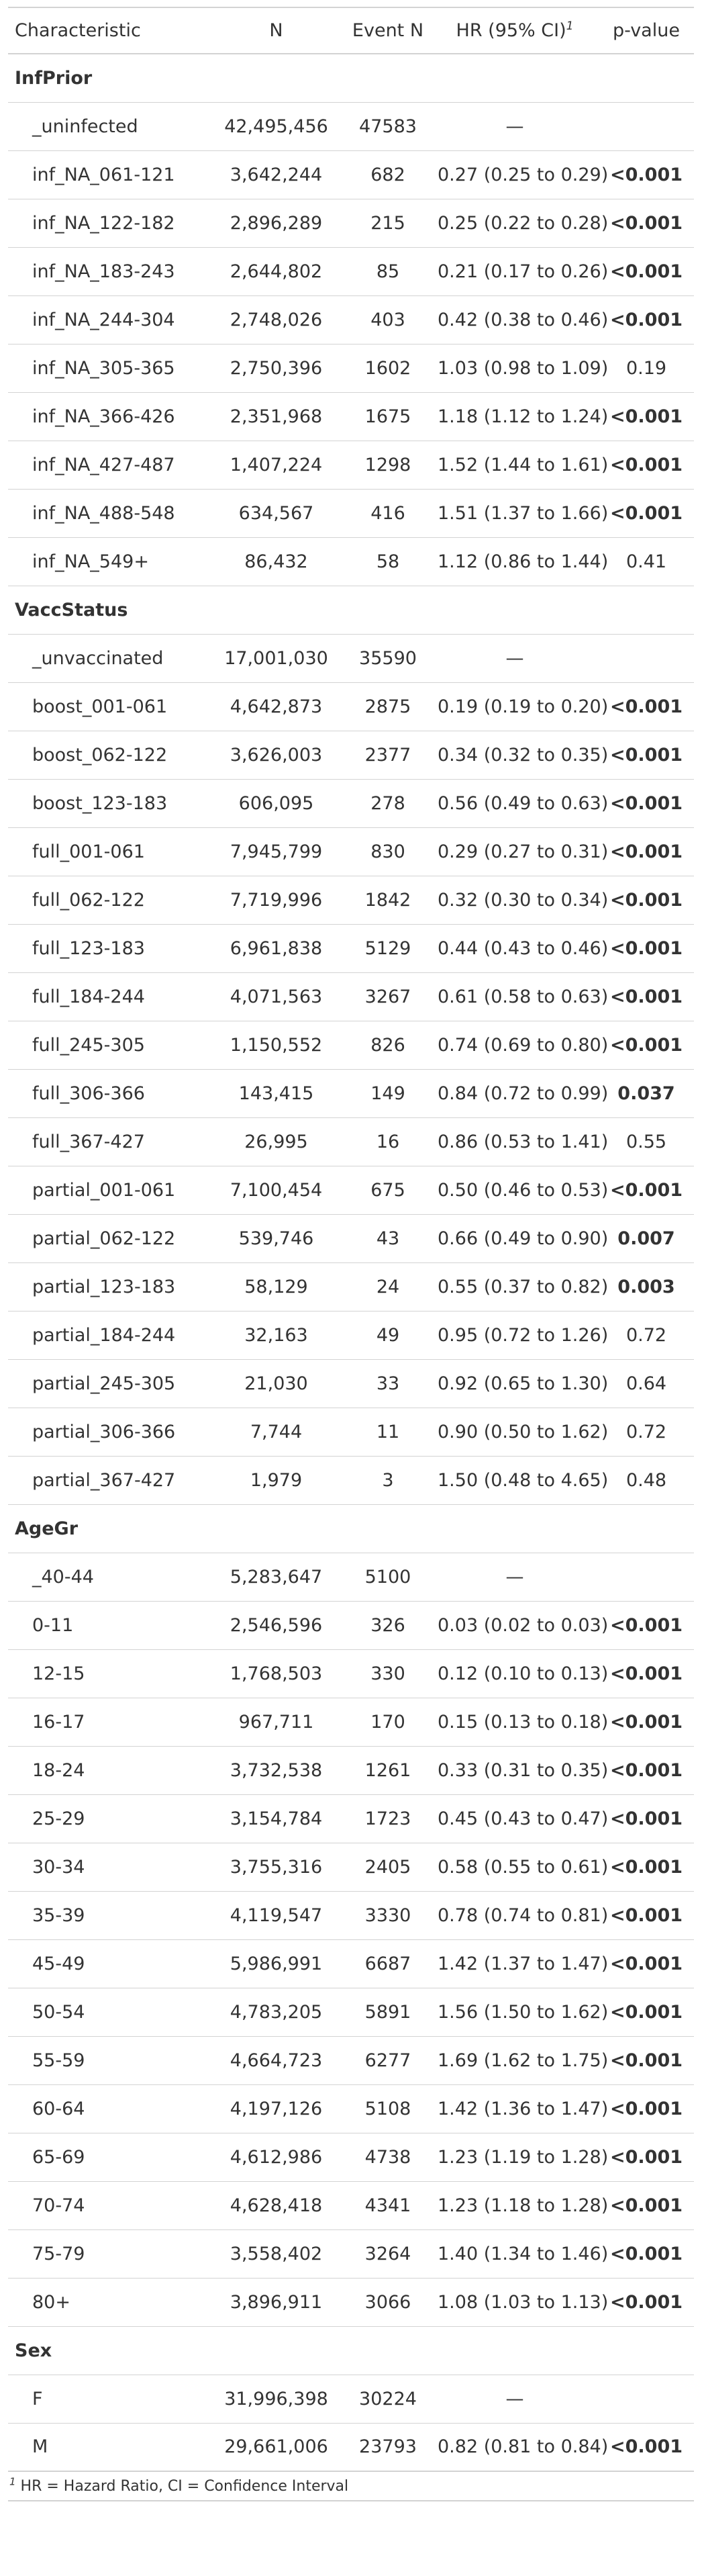  Describe the element at coordinates (108, 1721) in the screenshot. I see `row-label: 16-17` at that location.